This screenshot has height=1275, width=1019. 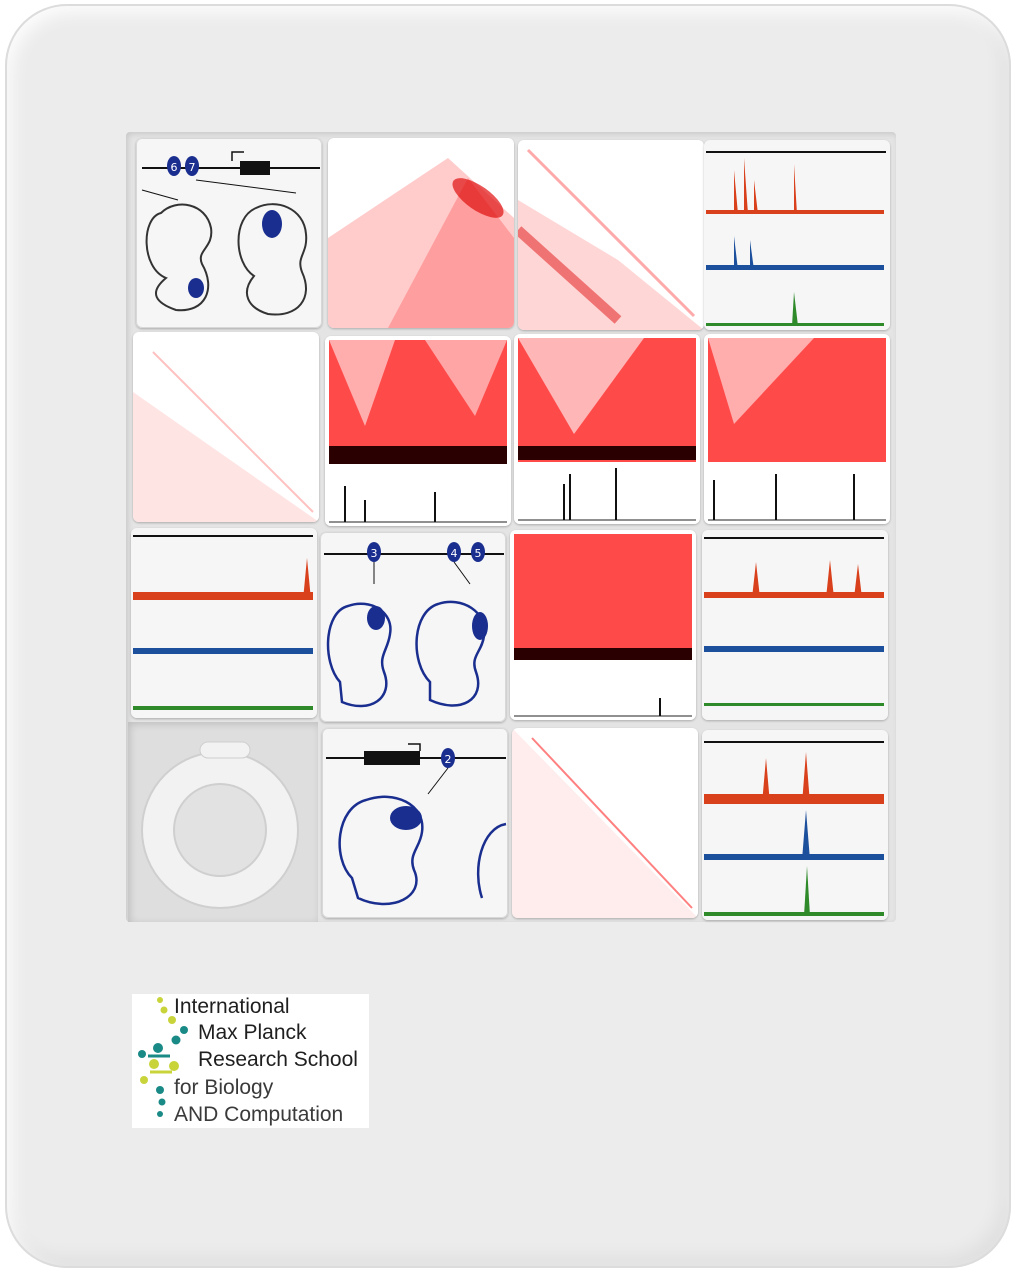 I want to click on tile-gene-diagram-67: 6 7, so click(x=229, y=233).